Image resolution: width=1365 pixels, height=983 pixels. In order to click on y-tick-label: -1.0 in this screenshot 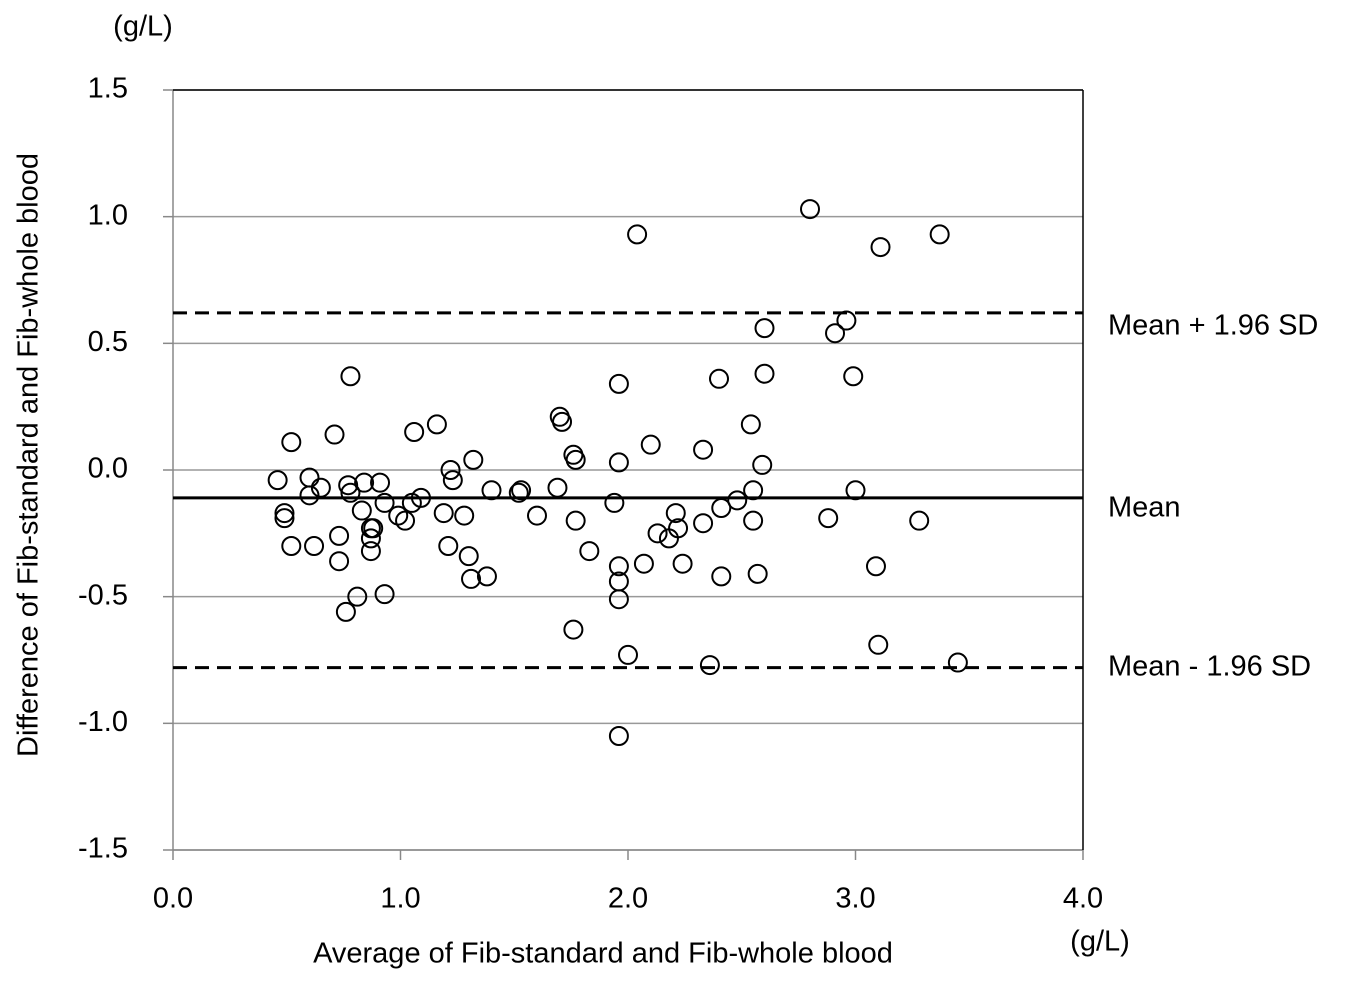, I will do `click(103, 722)`.